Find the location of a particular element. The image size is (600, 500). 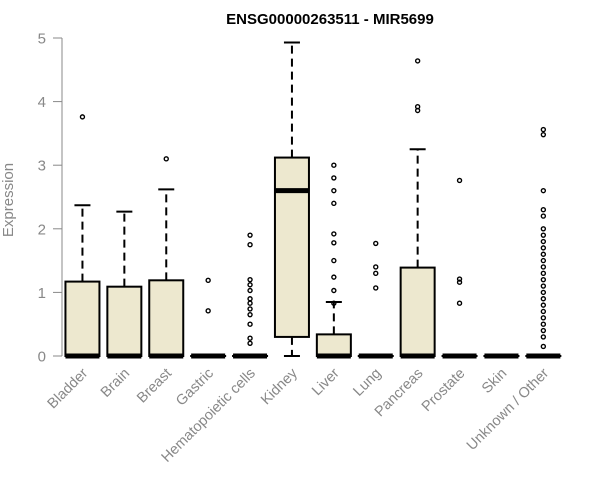

box-gastric is located at coordinates (208, 318).